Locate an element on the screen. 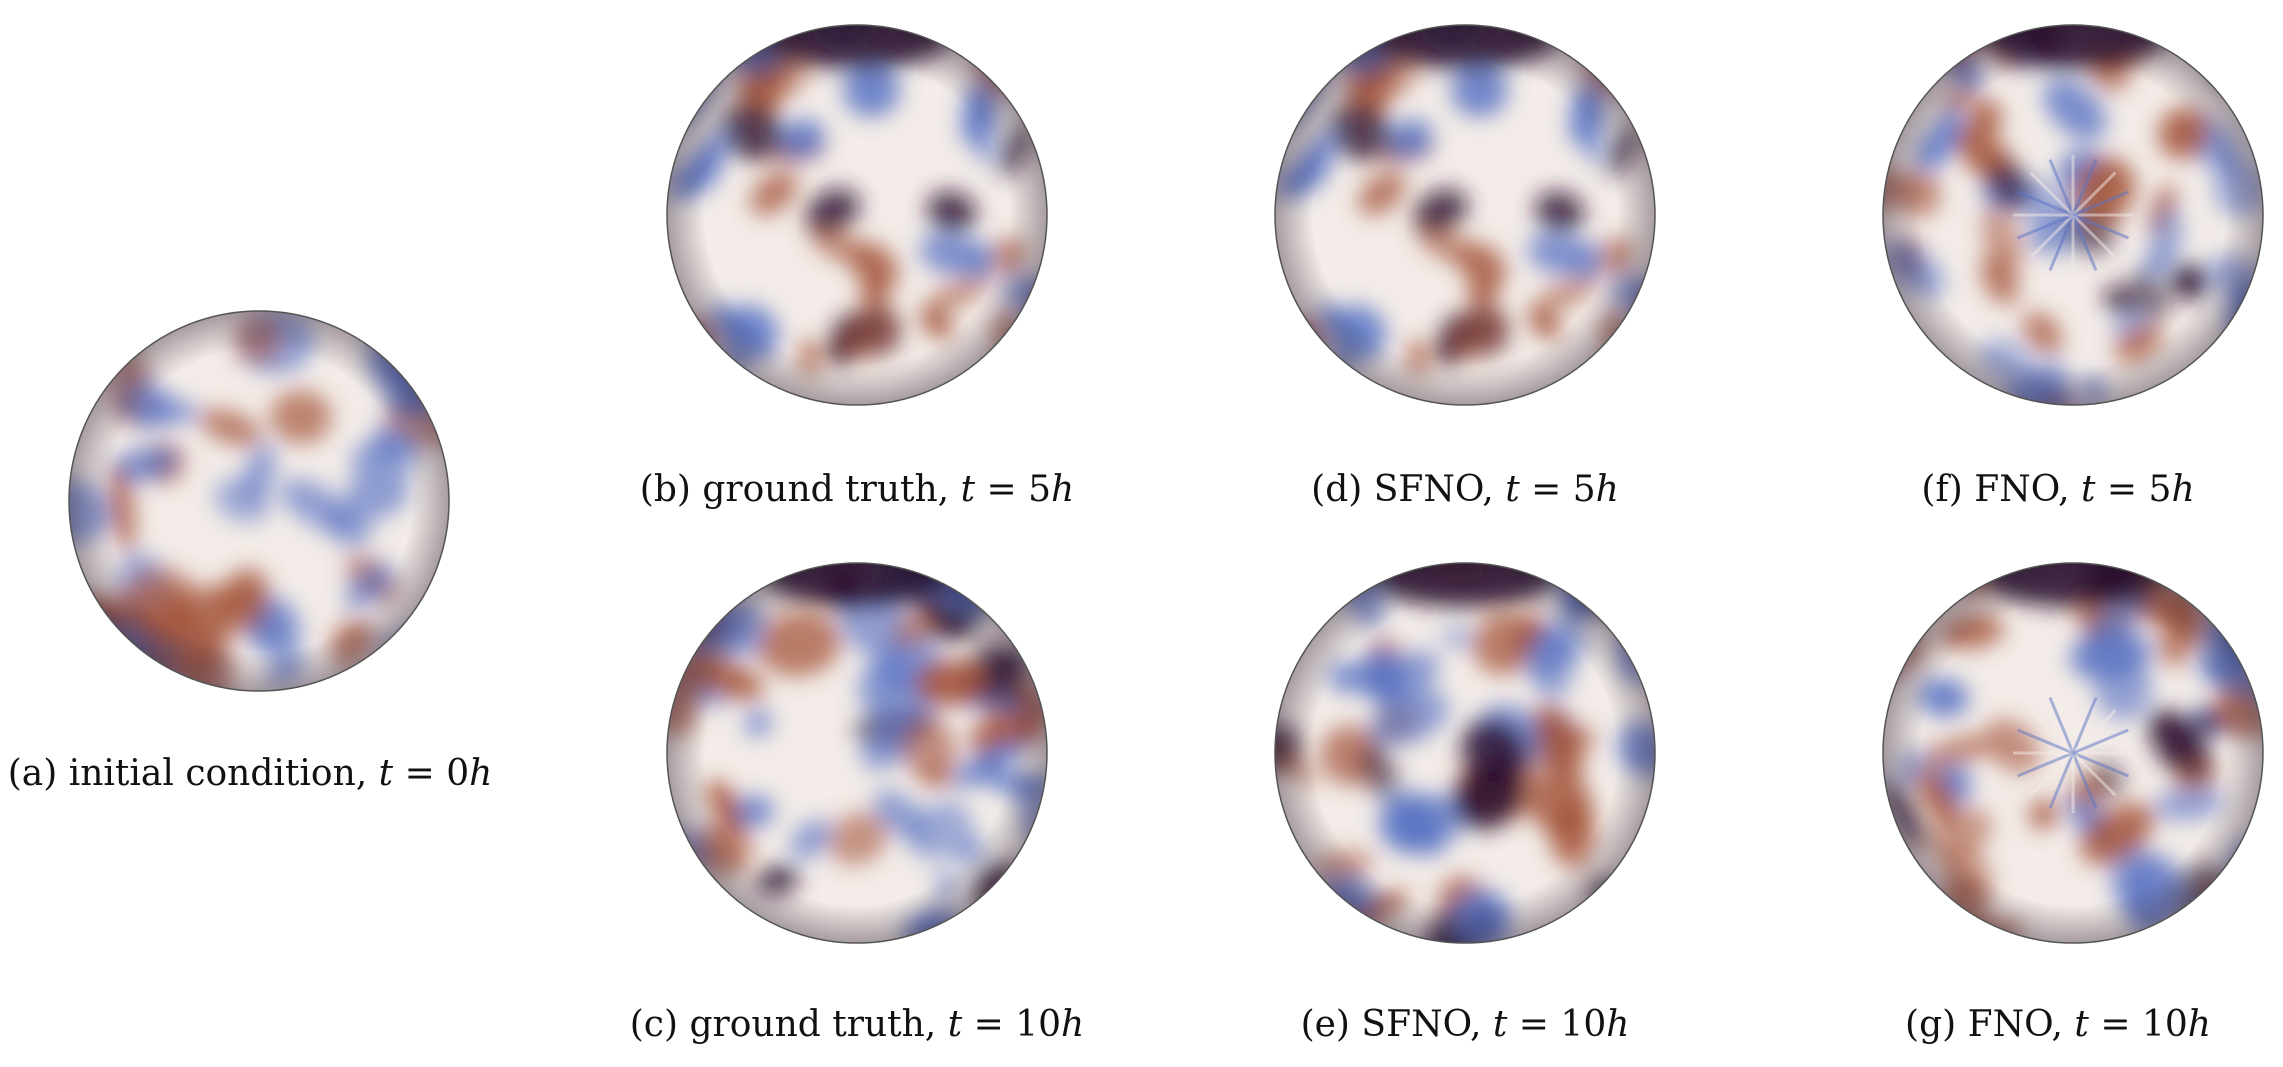 This screenshot has width=2283, height=1067. sphere-plot-e is located at coordinates (1465, 753).